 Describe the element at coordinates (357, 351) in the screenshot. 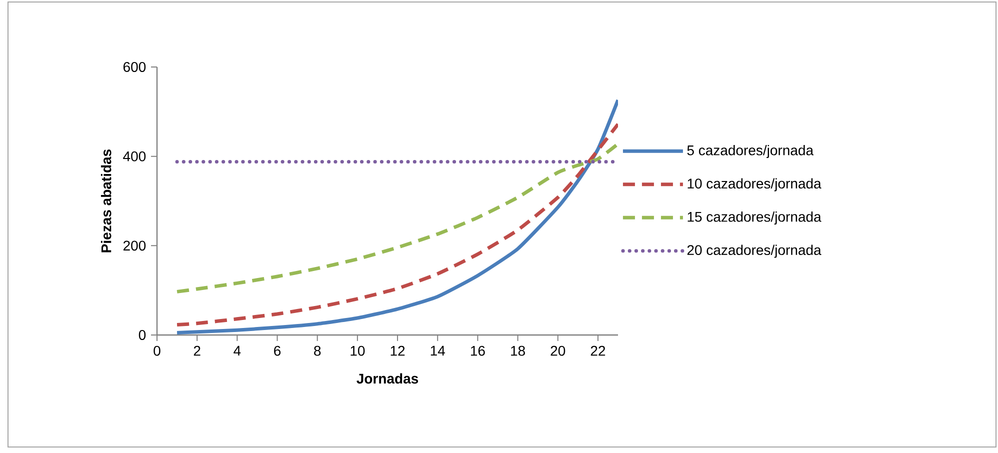

I see `x-tick-label: 10` at that location.